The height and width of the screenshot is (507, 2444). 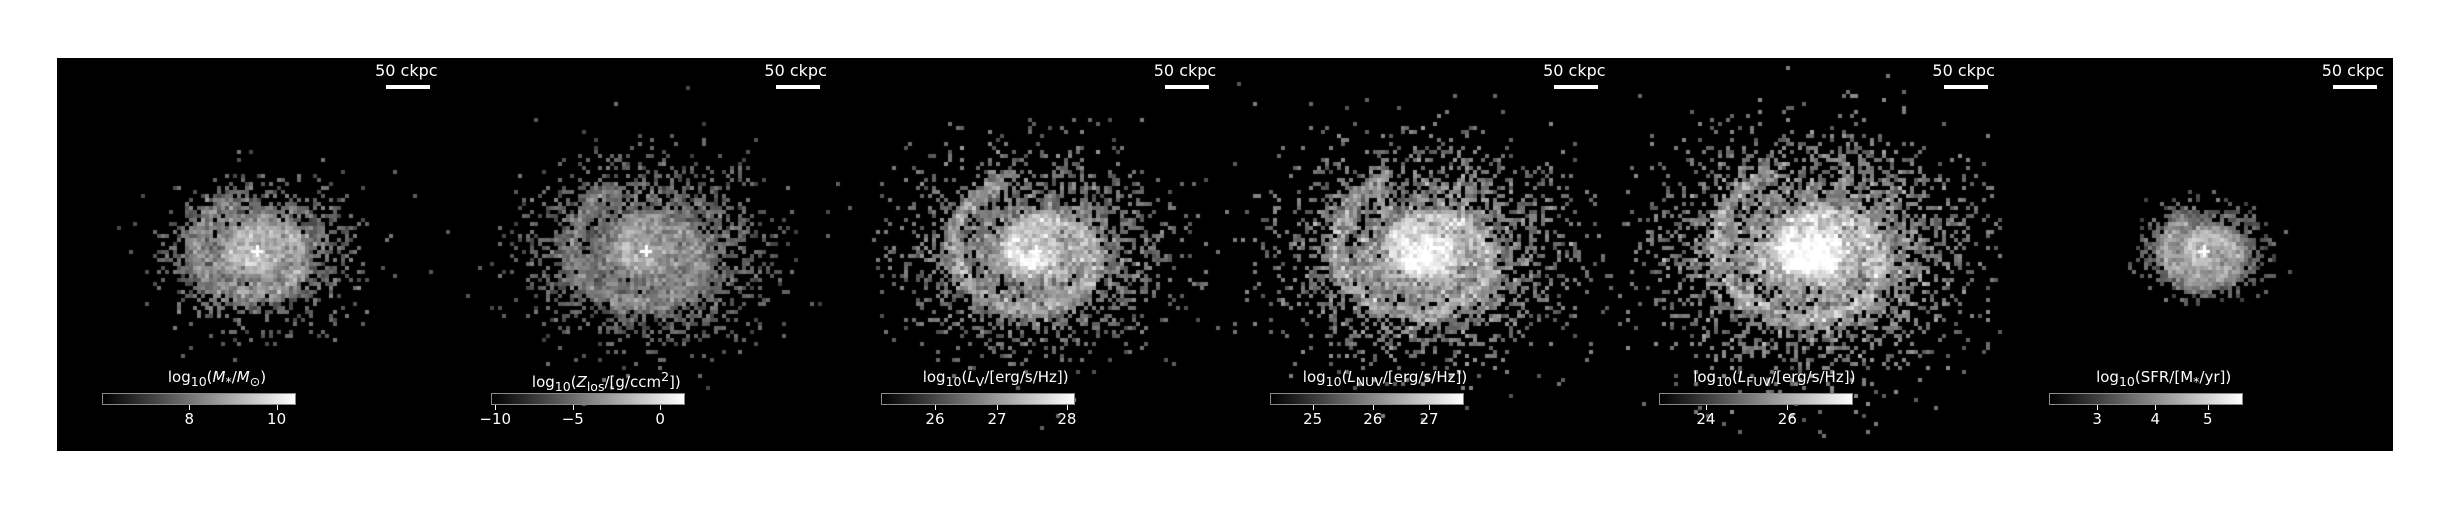 What do you see at coordinates (1385, 378) in the screenshot?
I see `colorbar-title: log10(LNUV/[erg/s/Hz])` at bounding box center [1385, 378].